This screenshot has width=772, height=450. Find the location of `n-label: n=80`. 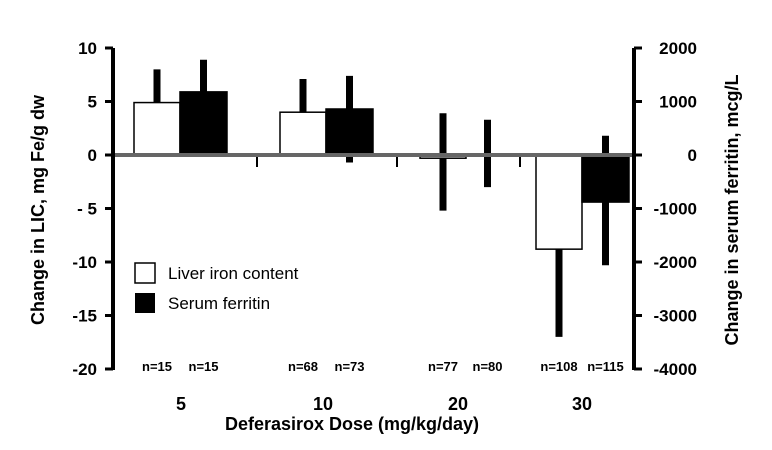

n-label: n=80 is located at coordinates (488, 366).